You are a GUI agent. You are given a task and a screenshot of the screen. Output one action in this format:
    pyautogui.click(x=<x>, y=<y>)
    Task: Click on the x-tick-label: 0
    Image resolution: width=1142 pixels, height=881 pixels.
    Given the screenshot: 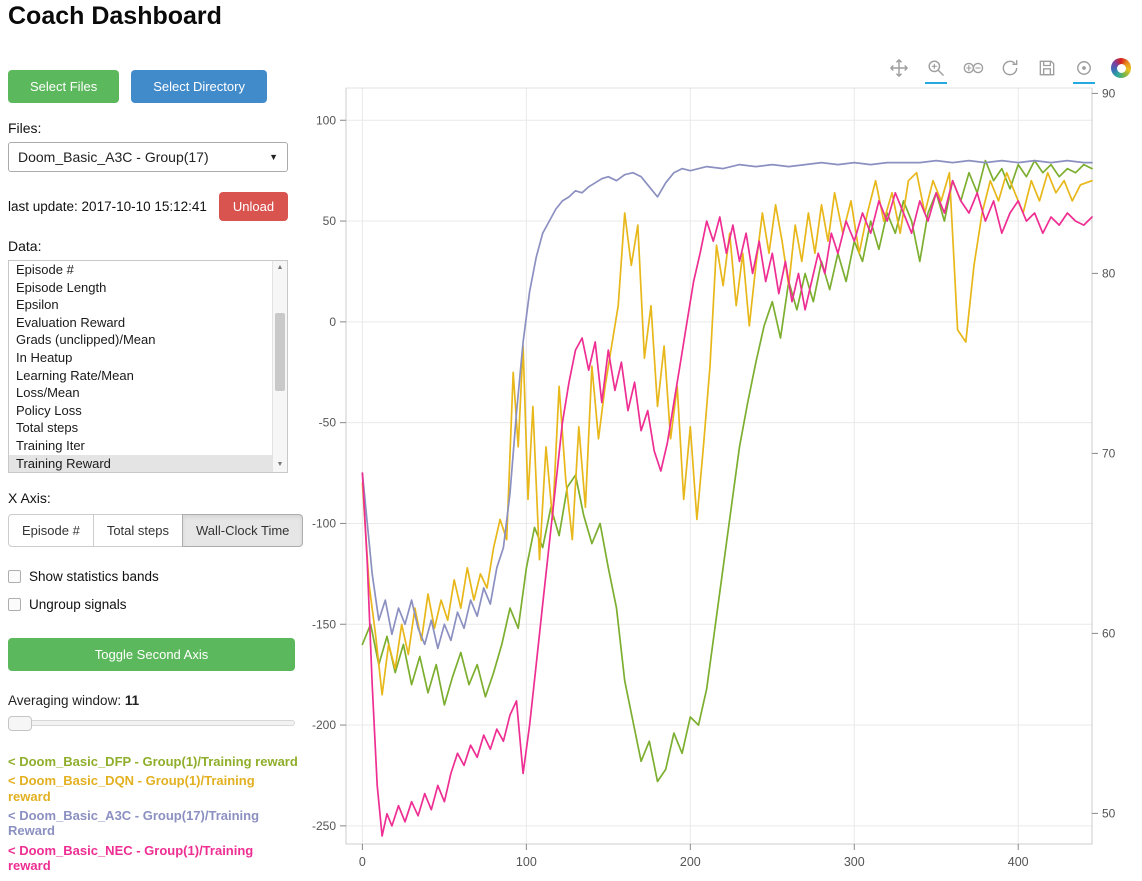 What is the action you would take?
    pyautogui.click(x=362, y=862)
    